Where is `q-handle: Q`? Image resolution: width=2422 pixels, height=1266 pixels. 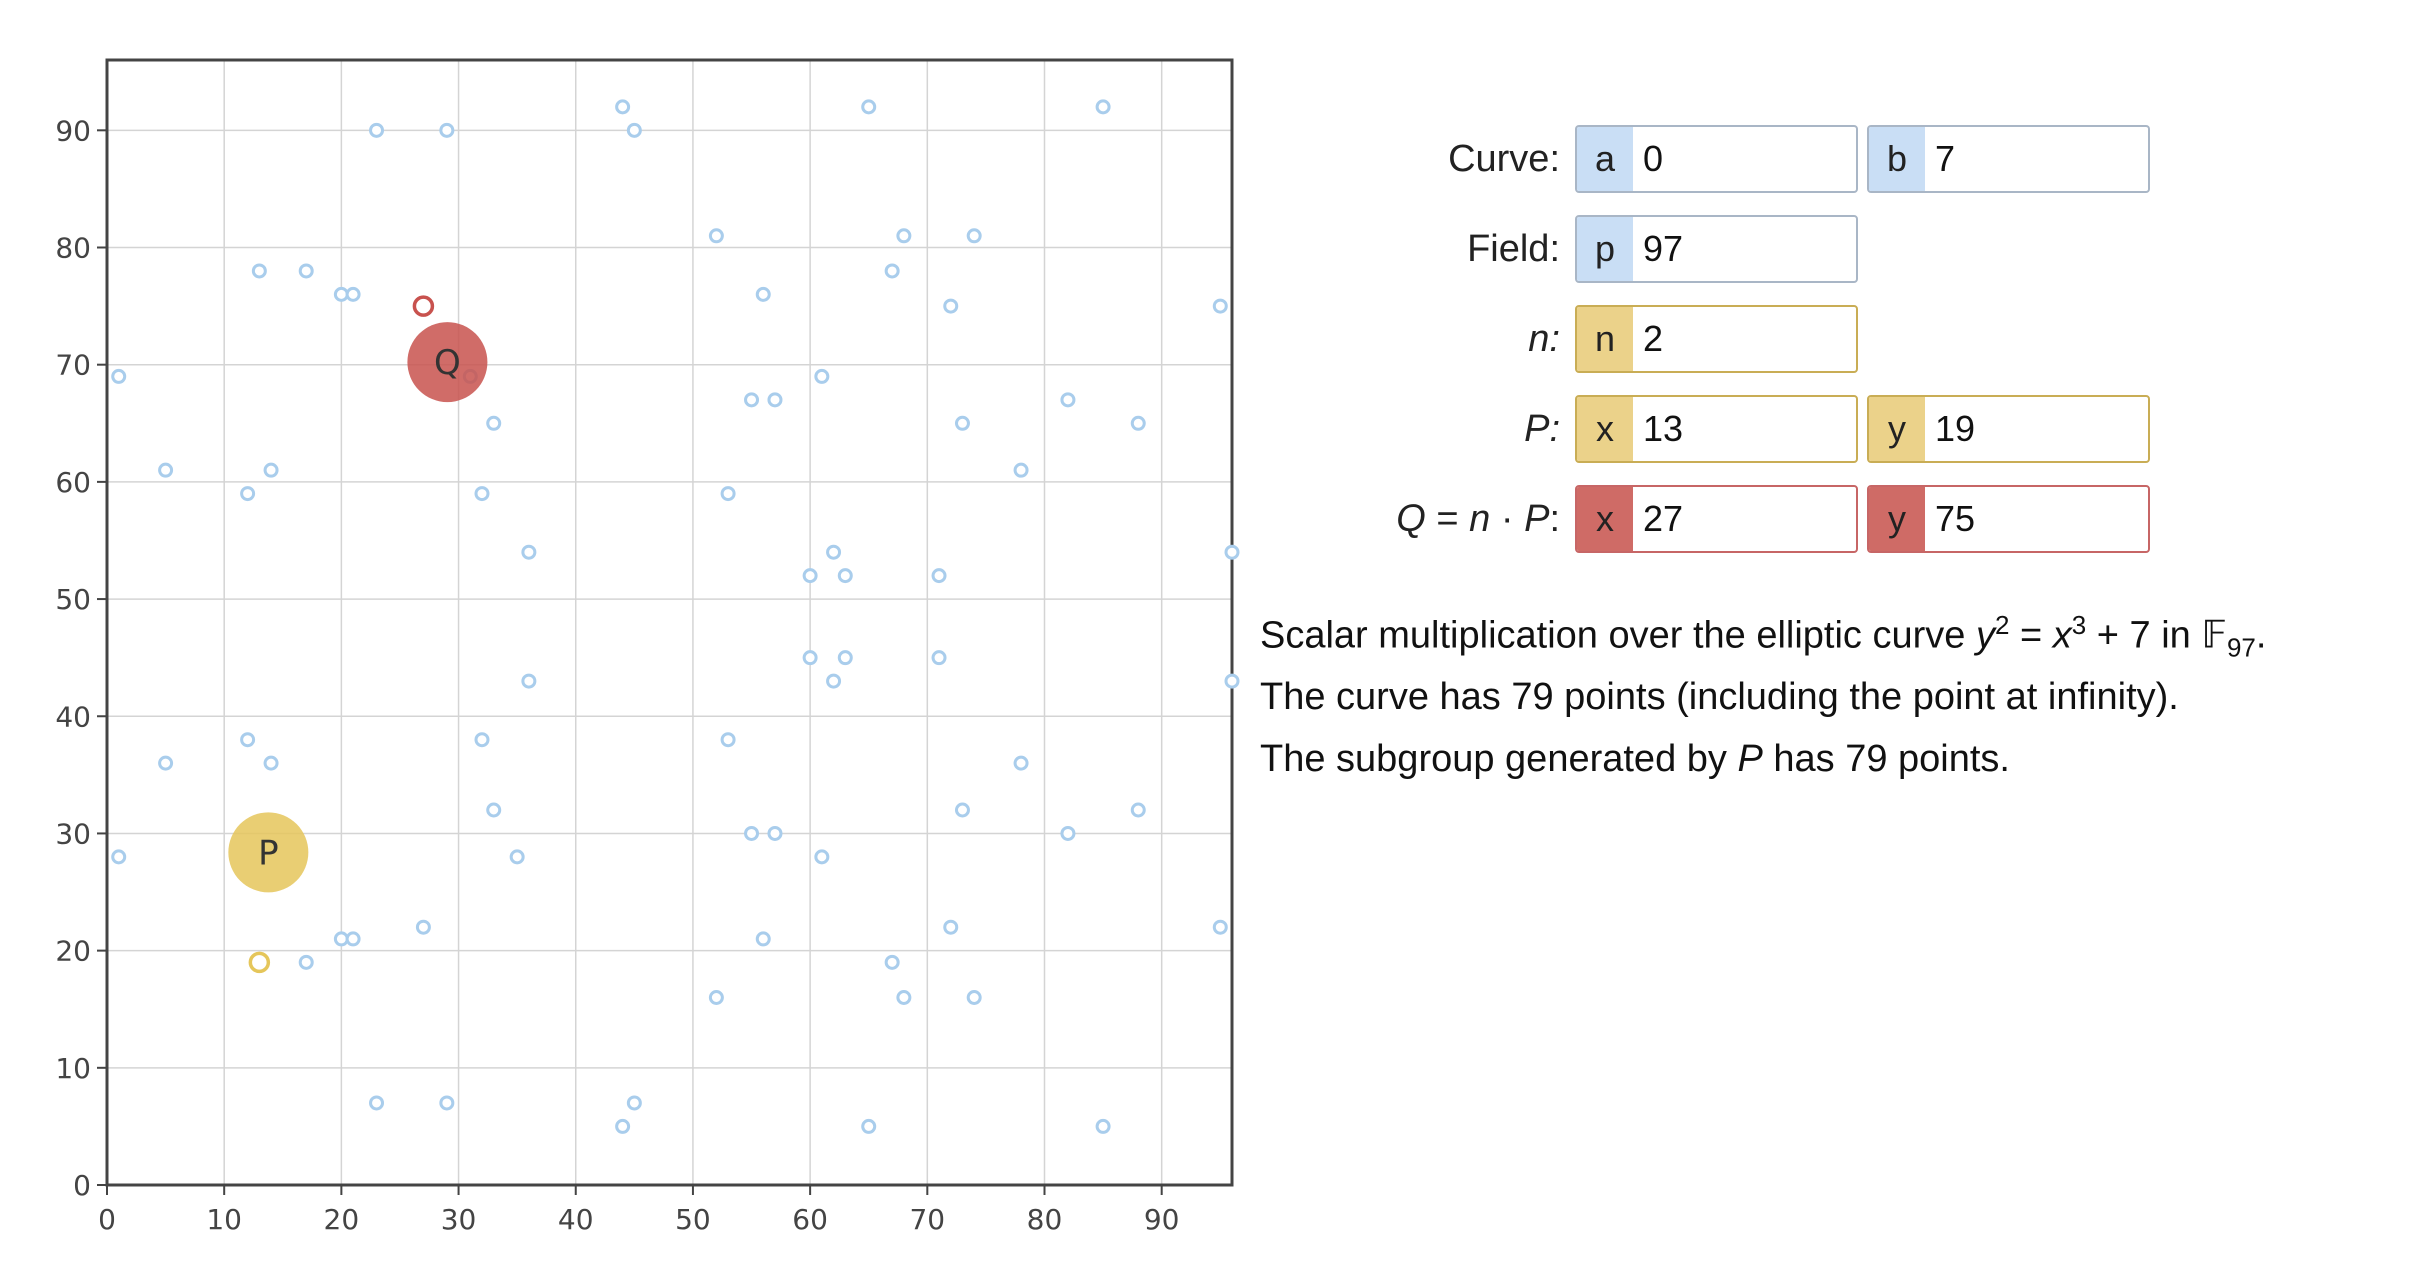 q-handle: Q is located at coordinates (447, 362).